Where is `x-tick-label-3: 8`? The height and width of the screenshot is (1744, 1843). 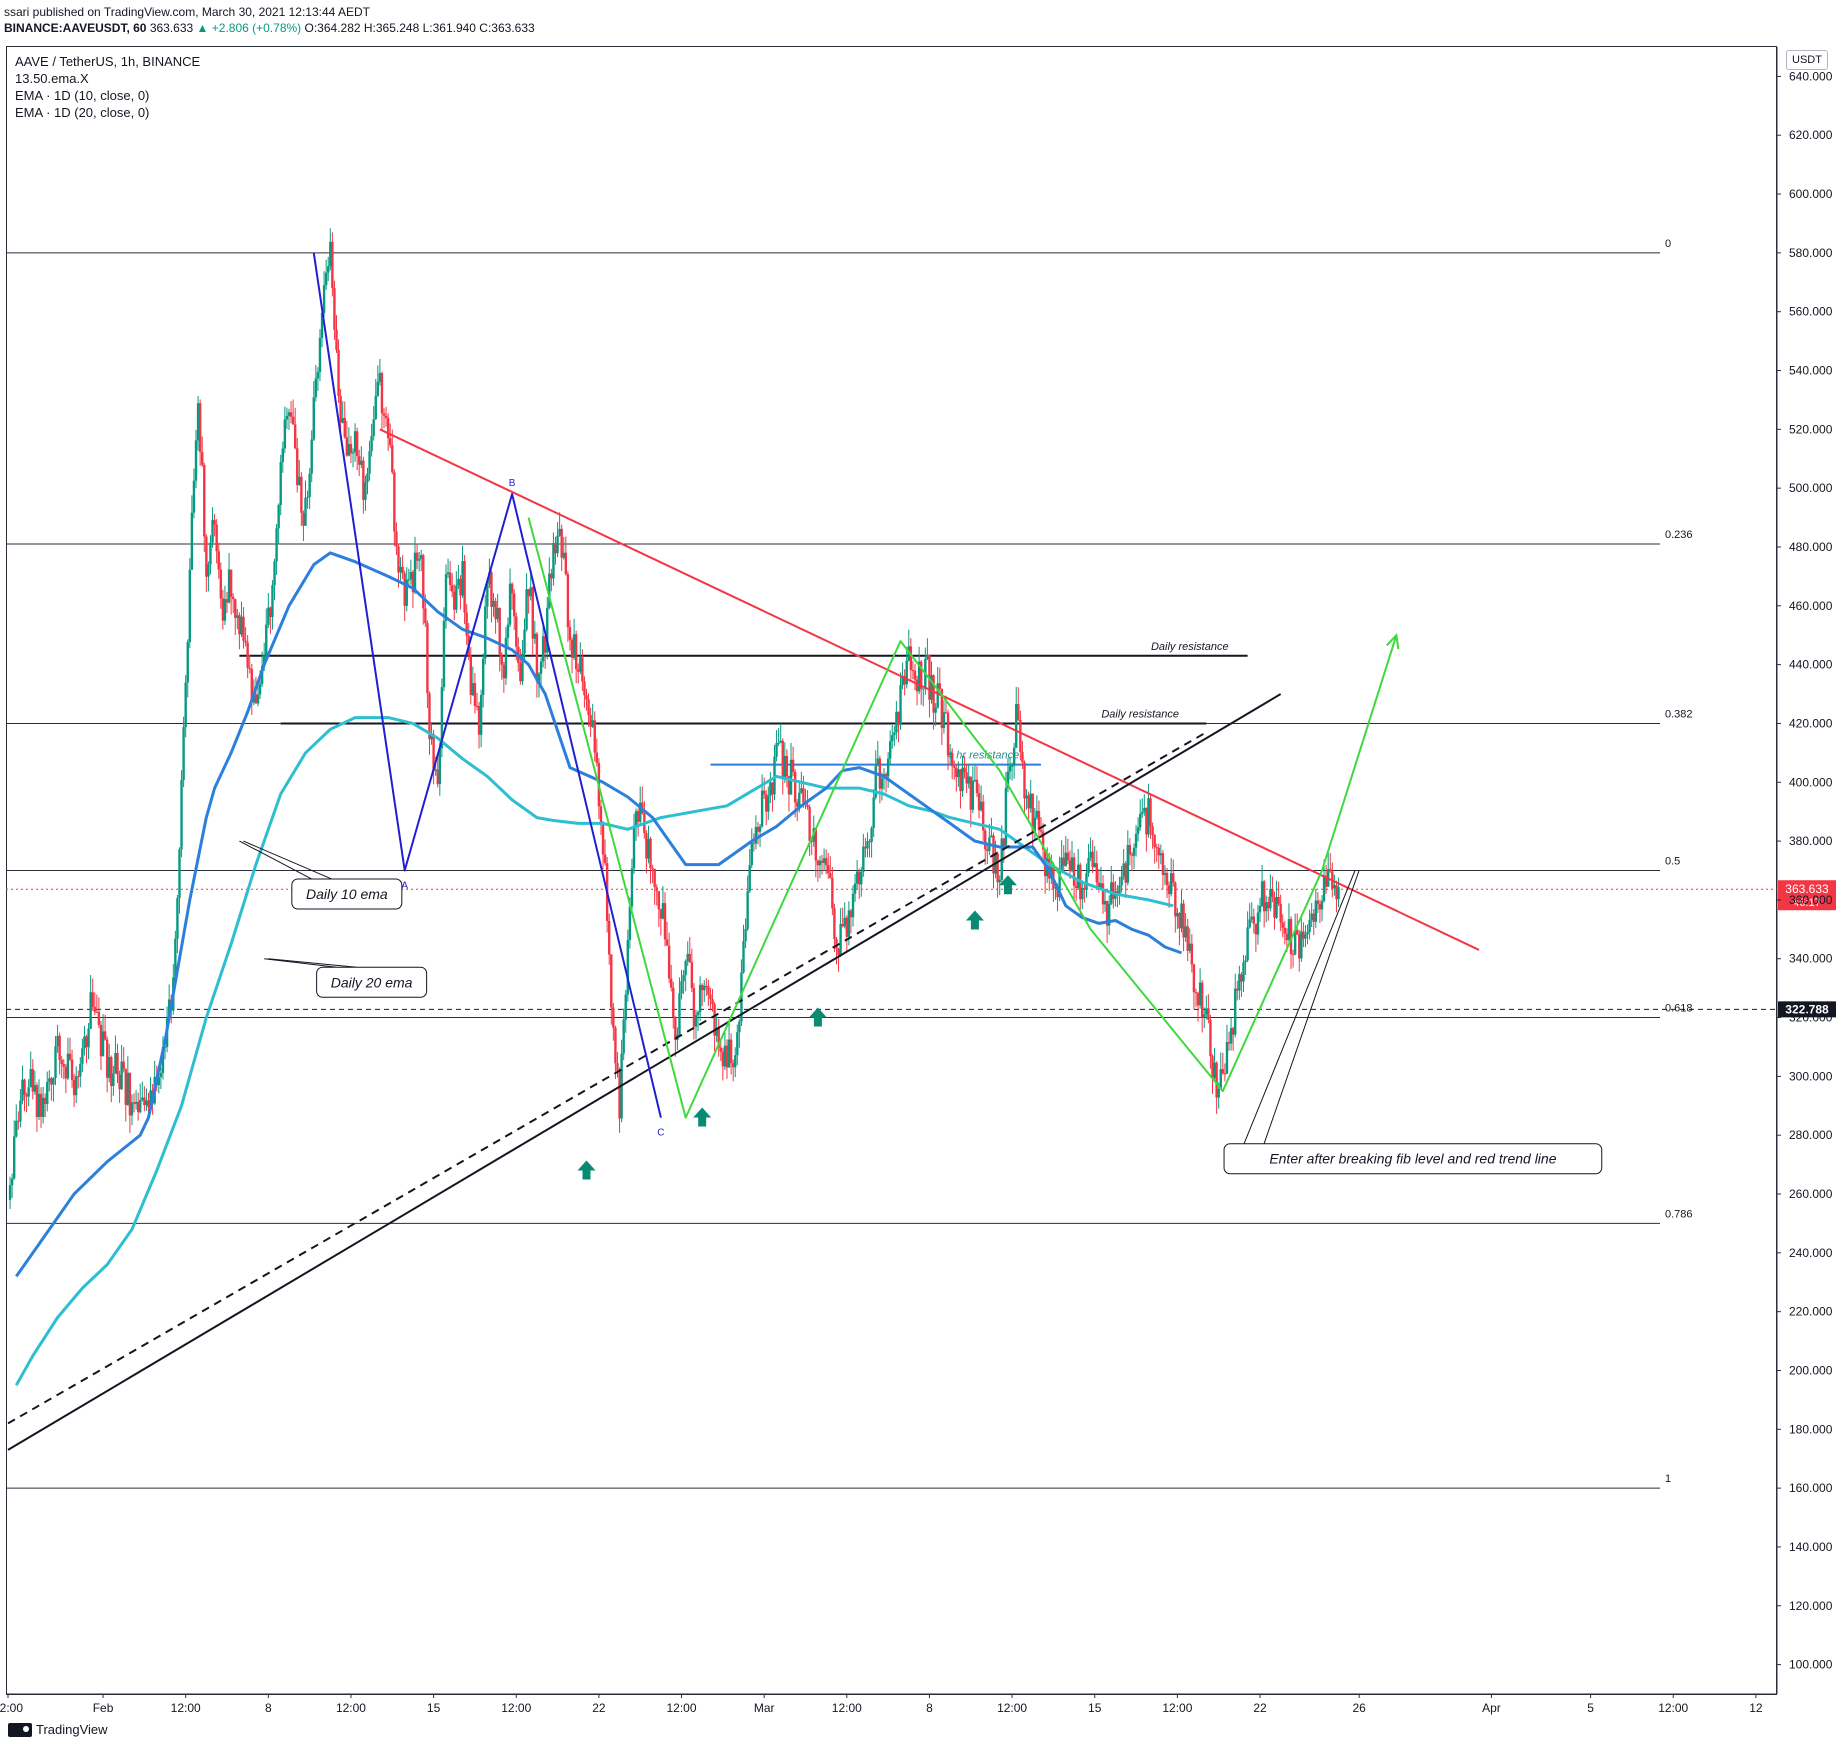
x-tick-label-3: 8 is located at coordinates (268, 1708).